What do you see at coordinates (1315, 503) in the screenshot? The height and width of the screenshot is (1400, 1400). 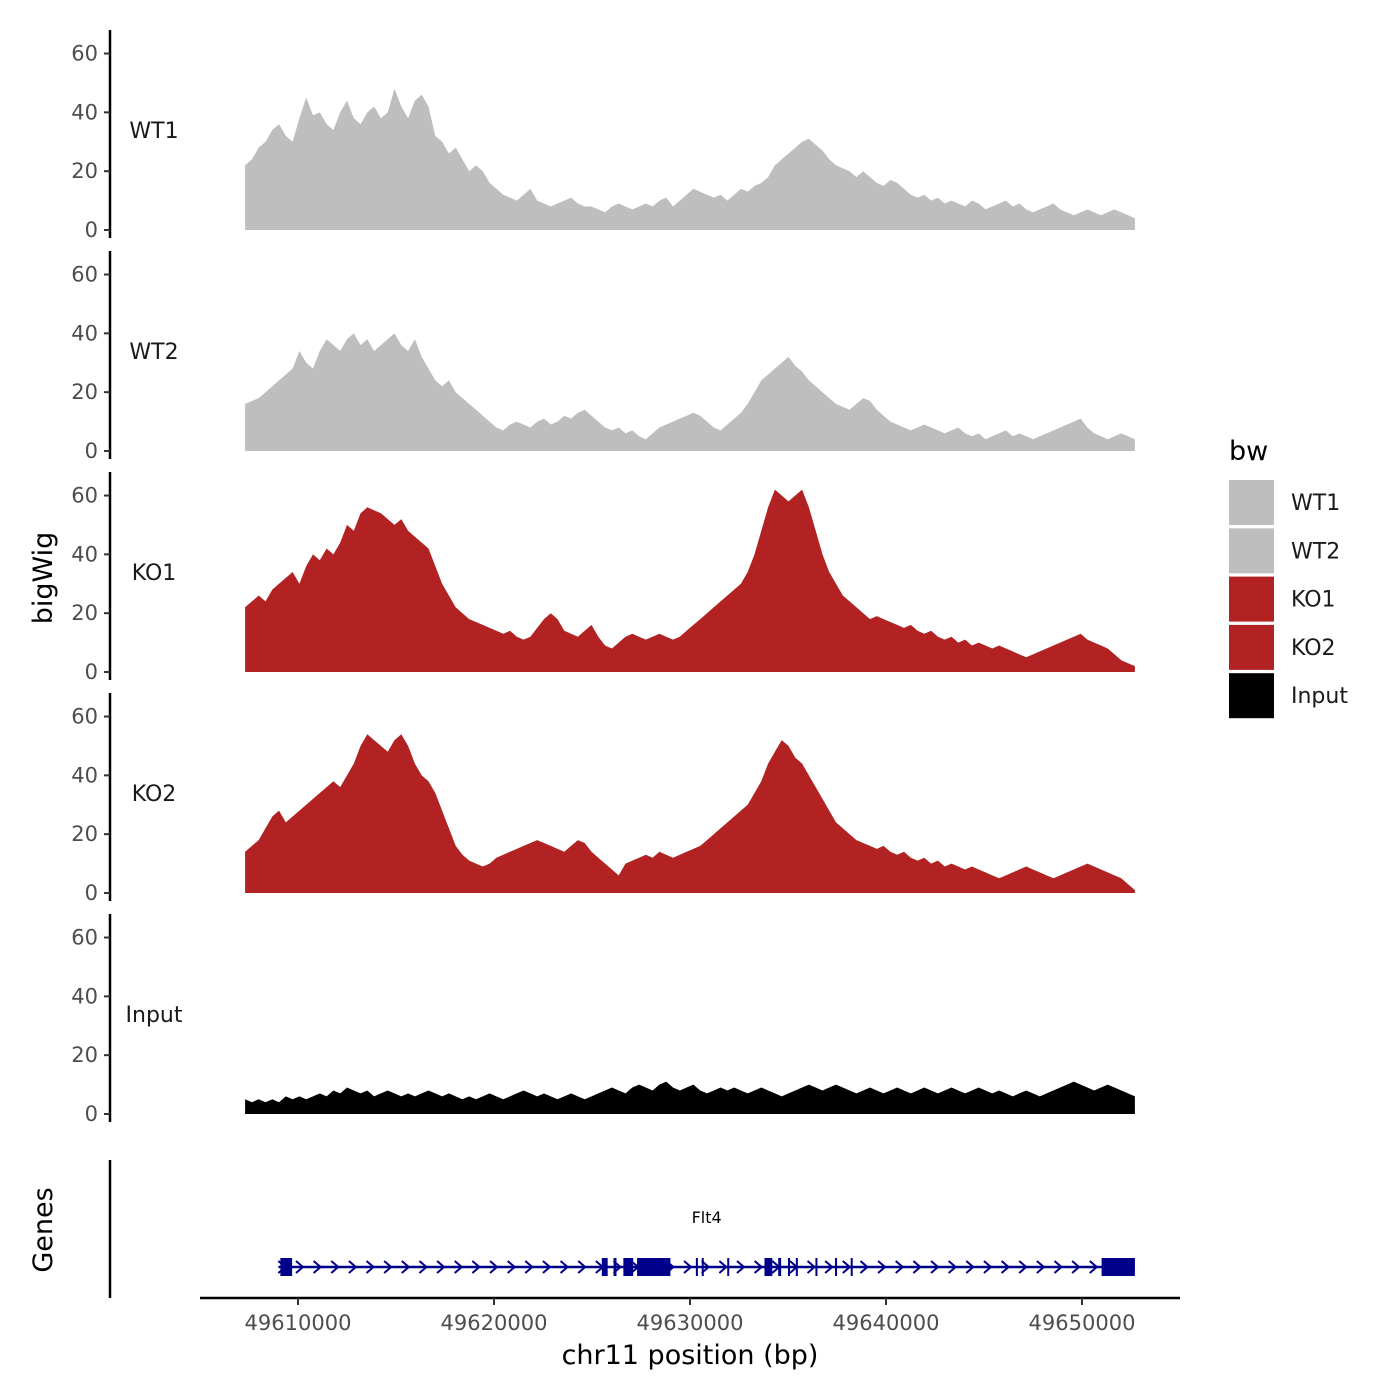 I see `legend-label-wt1: WT1` at bounding box center [1315, 503].